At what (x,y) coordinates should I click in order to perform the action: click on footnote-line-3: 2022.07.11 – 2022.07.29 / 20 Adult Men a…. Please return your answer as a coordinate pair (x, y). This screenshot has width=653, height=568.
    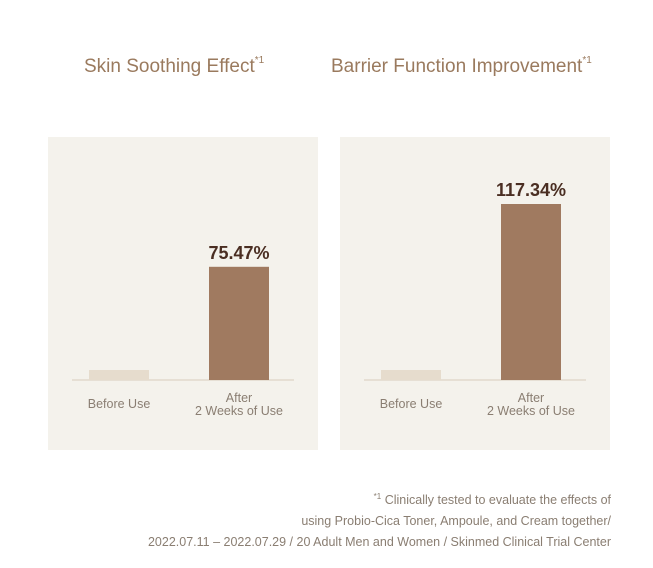
    Looking at the image, I should click on (379, 542).